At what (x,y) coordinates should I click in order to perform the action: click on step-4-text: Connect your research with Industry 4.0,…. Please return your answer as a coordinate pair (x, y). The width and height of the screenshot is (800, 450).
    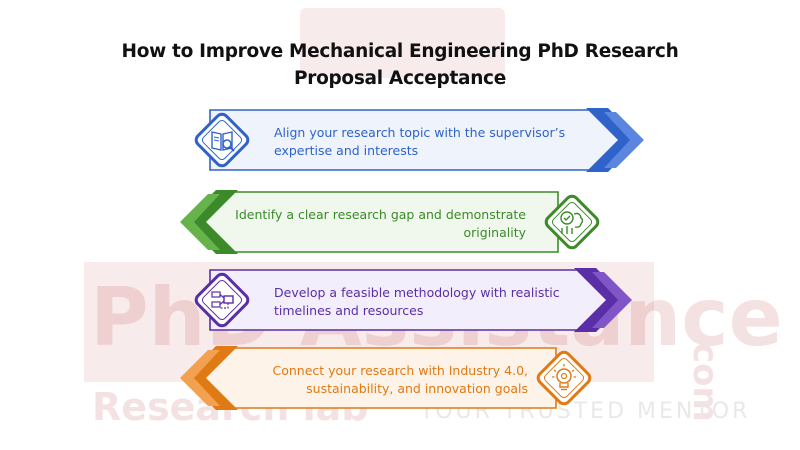
    Looking at the image, I should click on (364, 380).